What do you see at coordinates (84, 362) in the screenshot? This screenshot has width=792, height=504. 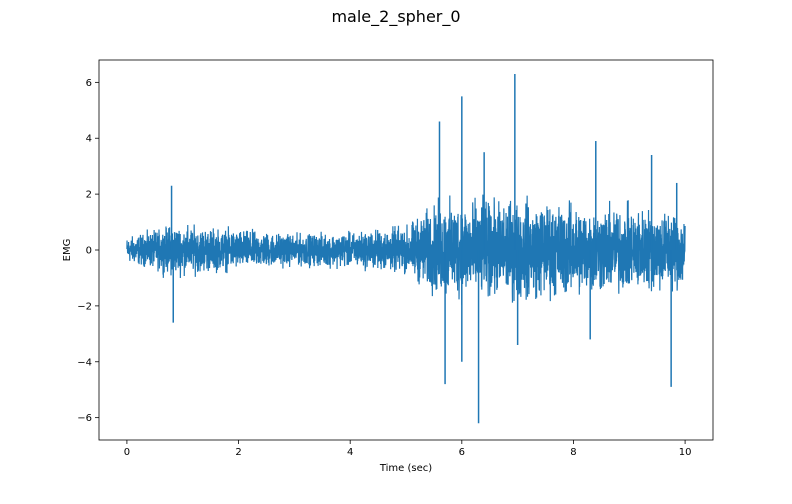 I see `y-tick-label: −4` at bounding box center [84, 362].